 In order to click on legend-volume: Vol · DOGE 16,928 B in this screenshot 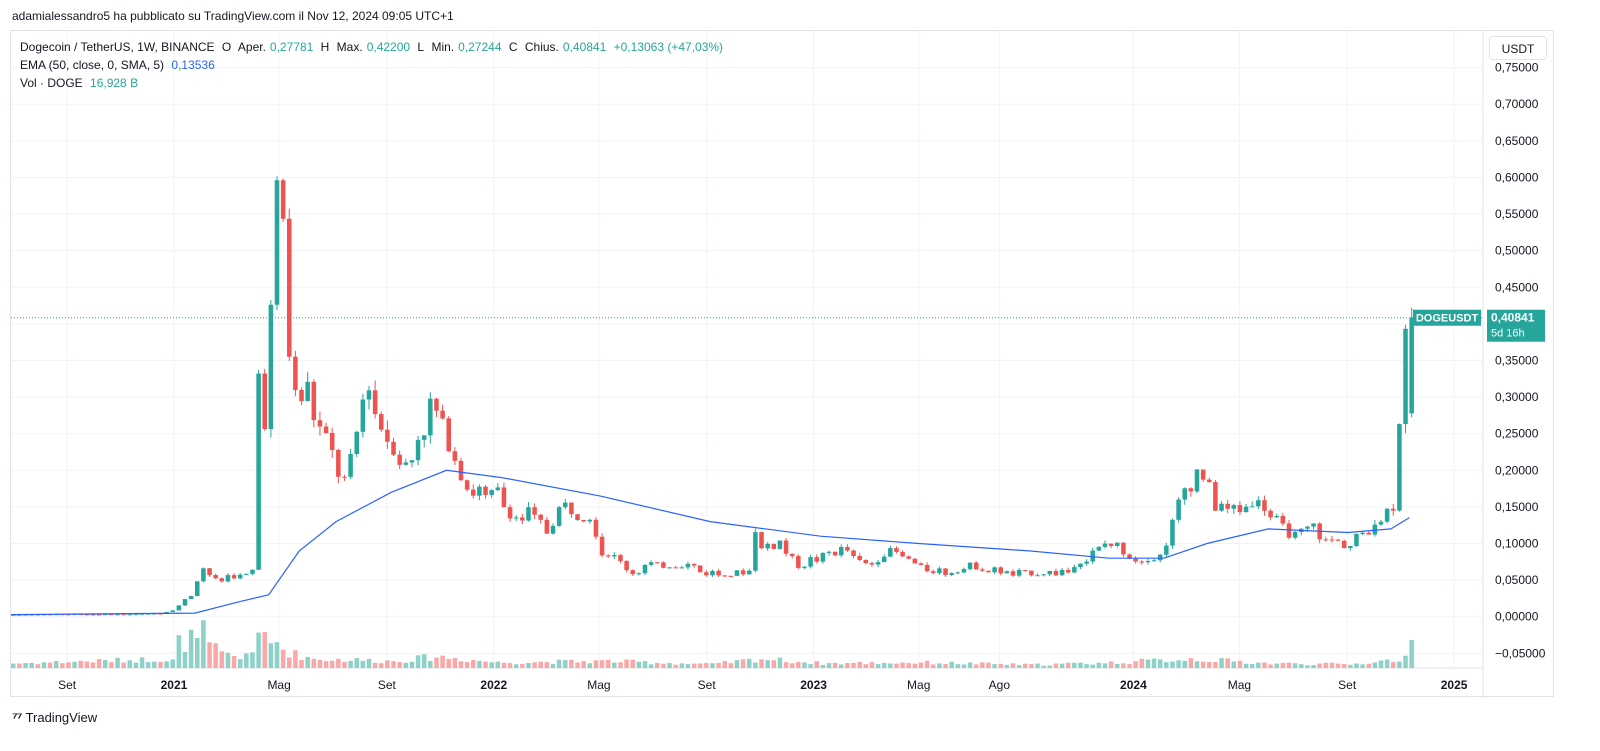, I will do `click(81, 83)`.